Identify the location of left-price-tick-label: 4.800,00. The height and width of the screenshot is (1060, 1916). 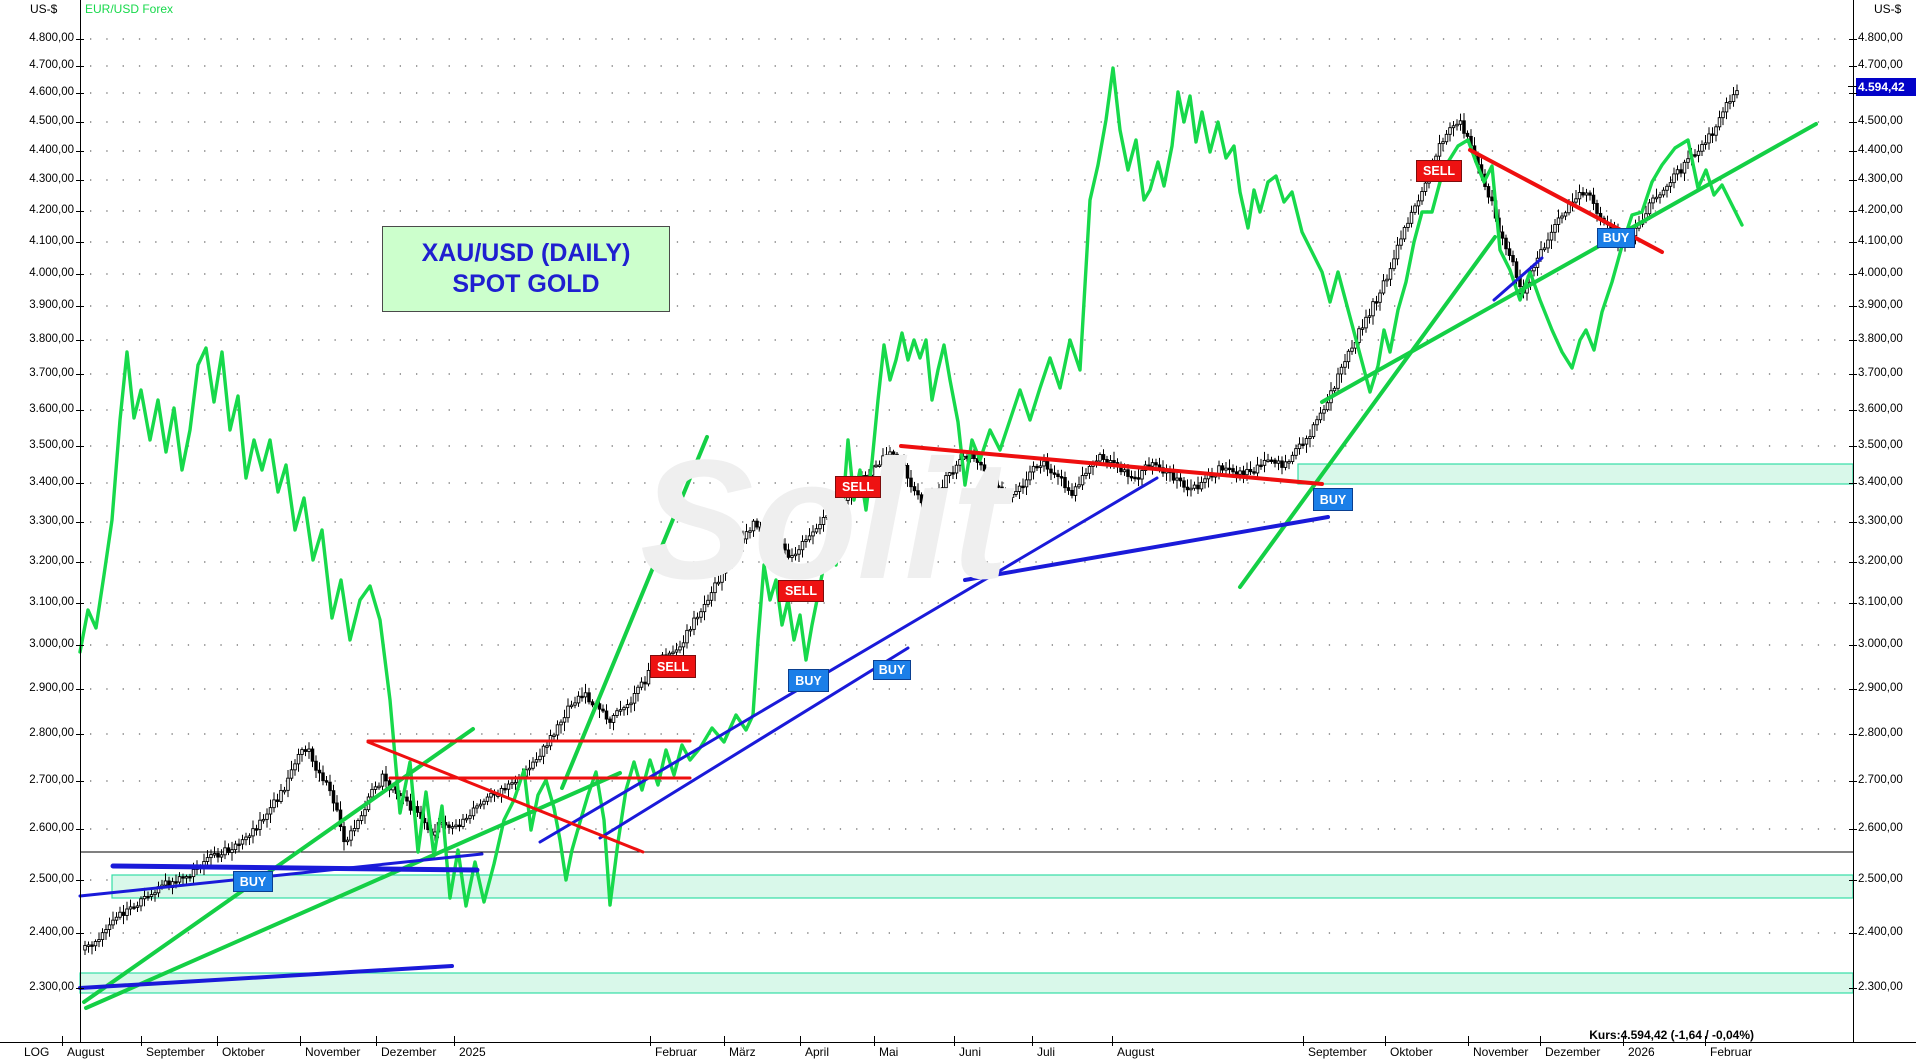
(51, 38).